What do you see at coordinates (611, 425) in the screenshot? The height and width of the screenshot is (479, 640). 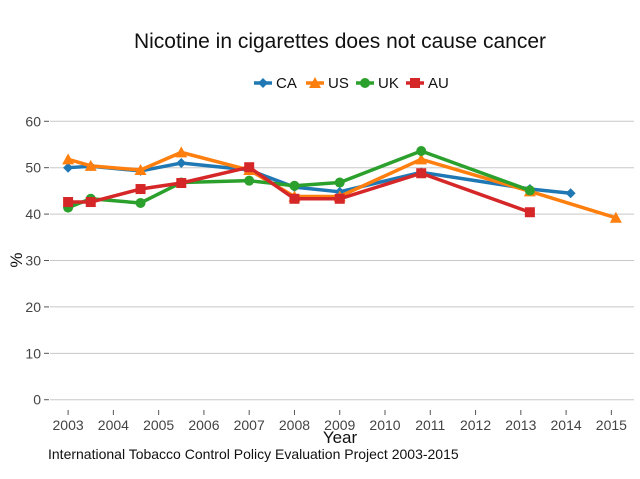 I see `x-tick-label: 2015` at bounding box center [611, 425].